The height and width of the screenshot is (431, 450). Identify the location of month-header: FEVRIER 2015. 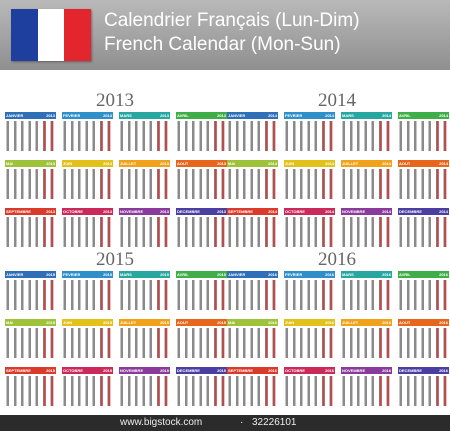
(87, 274).